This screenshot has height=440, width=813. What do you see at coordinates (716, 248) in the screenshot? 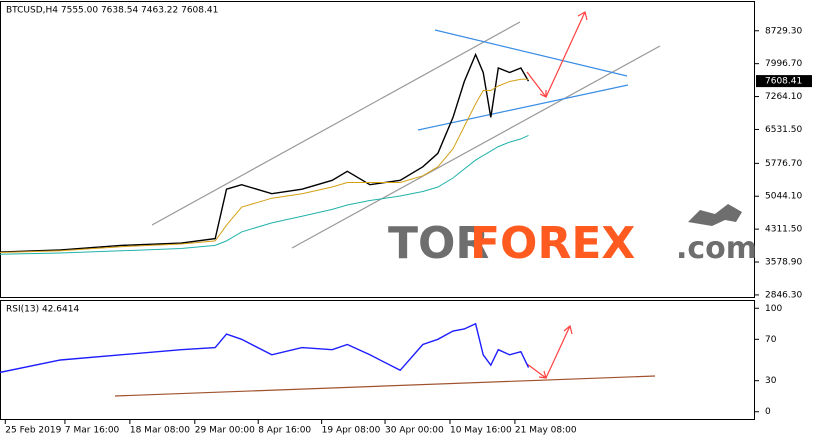
I see `watermark-text: .com` at bounding box center [716, 248].